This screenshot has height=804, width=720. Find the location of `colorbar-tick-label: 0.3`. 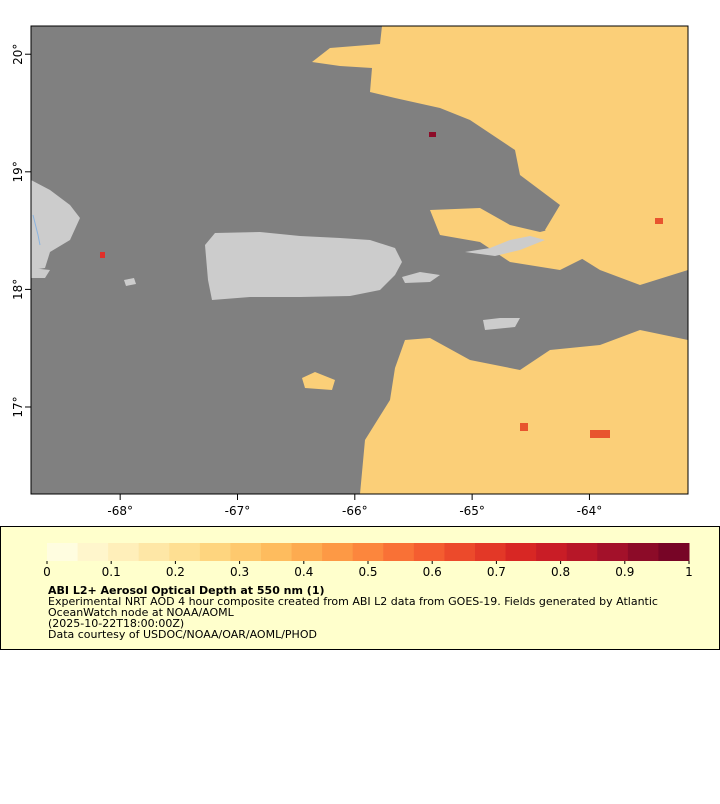

colorbar-tick-label: 0.3 is located at coordinates (239, 572).